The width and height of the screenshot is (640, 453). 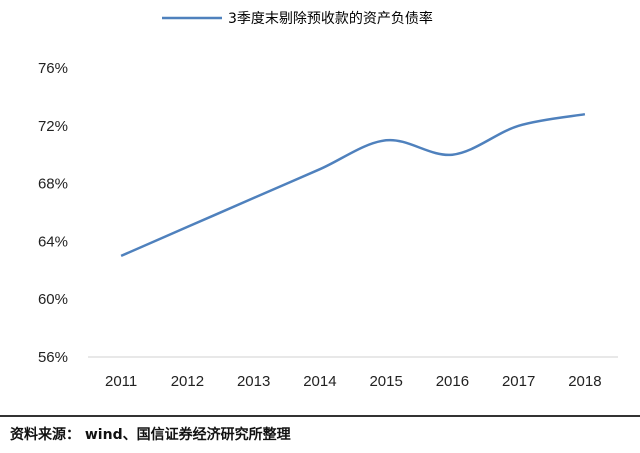 I want to click on y-tick-label: 60%, so click(x=53, y=299).